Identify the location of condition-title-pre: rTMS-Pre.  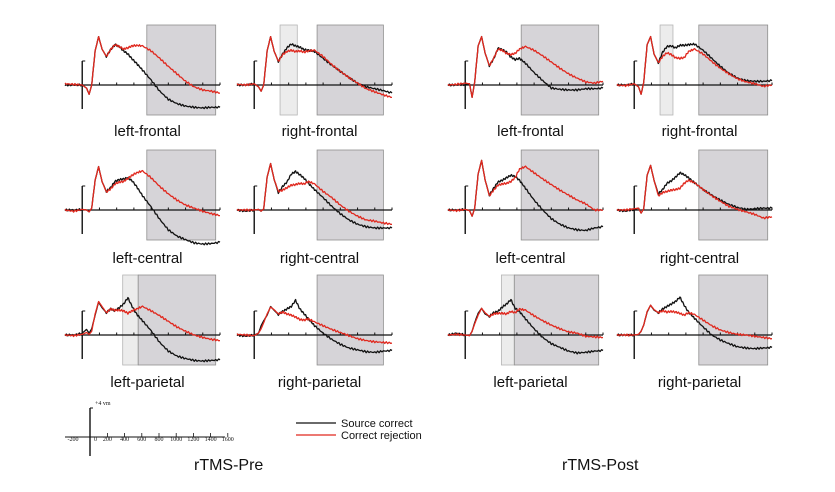
(228, 465).